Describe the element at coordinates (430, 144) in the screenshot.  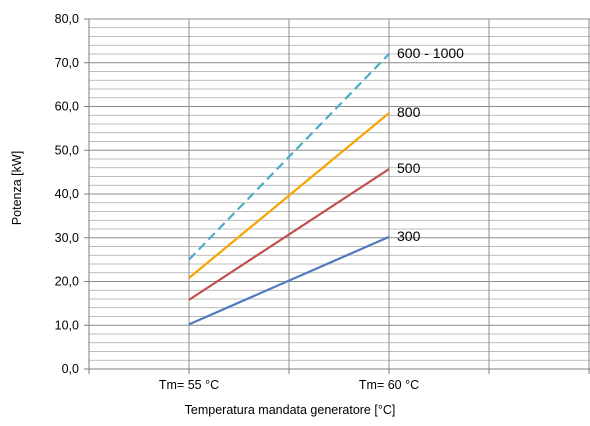
I see `series-labels: 300 500 800 600 - 1000` at that location.